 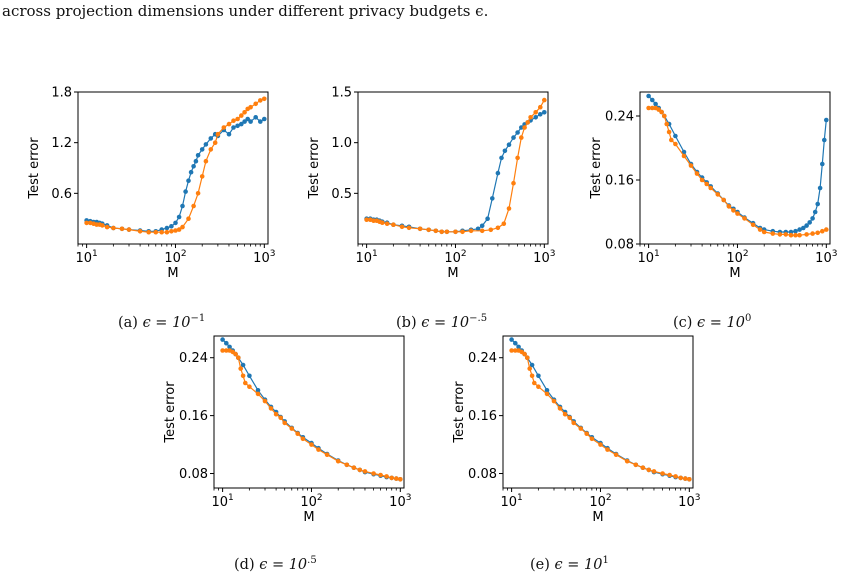 I want to click on subcaption-c-exp: 0, so click(x=748, y=318).